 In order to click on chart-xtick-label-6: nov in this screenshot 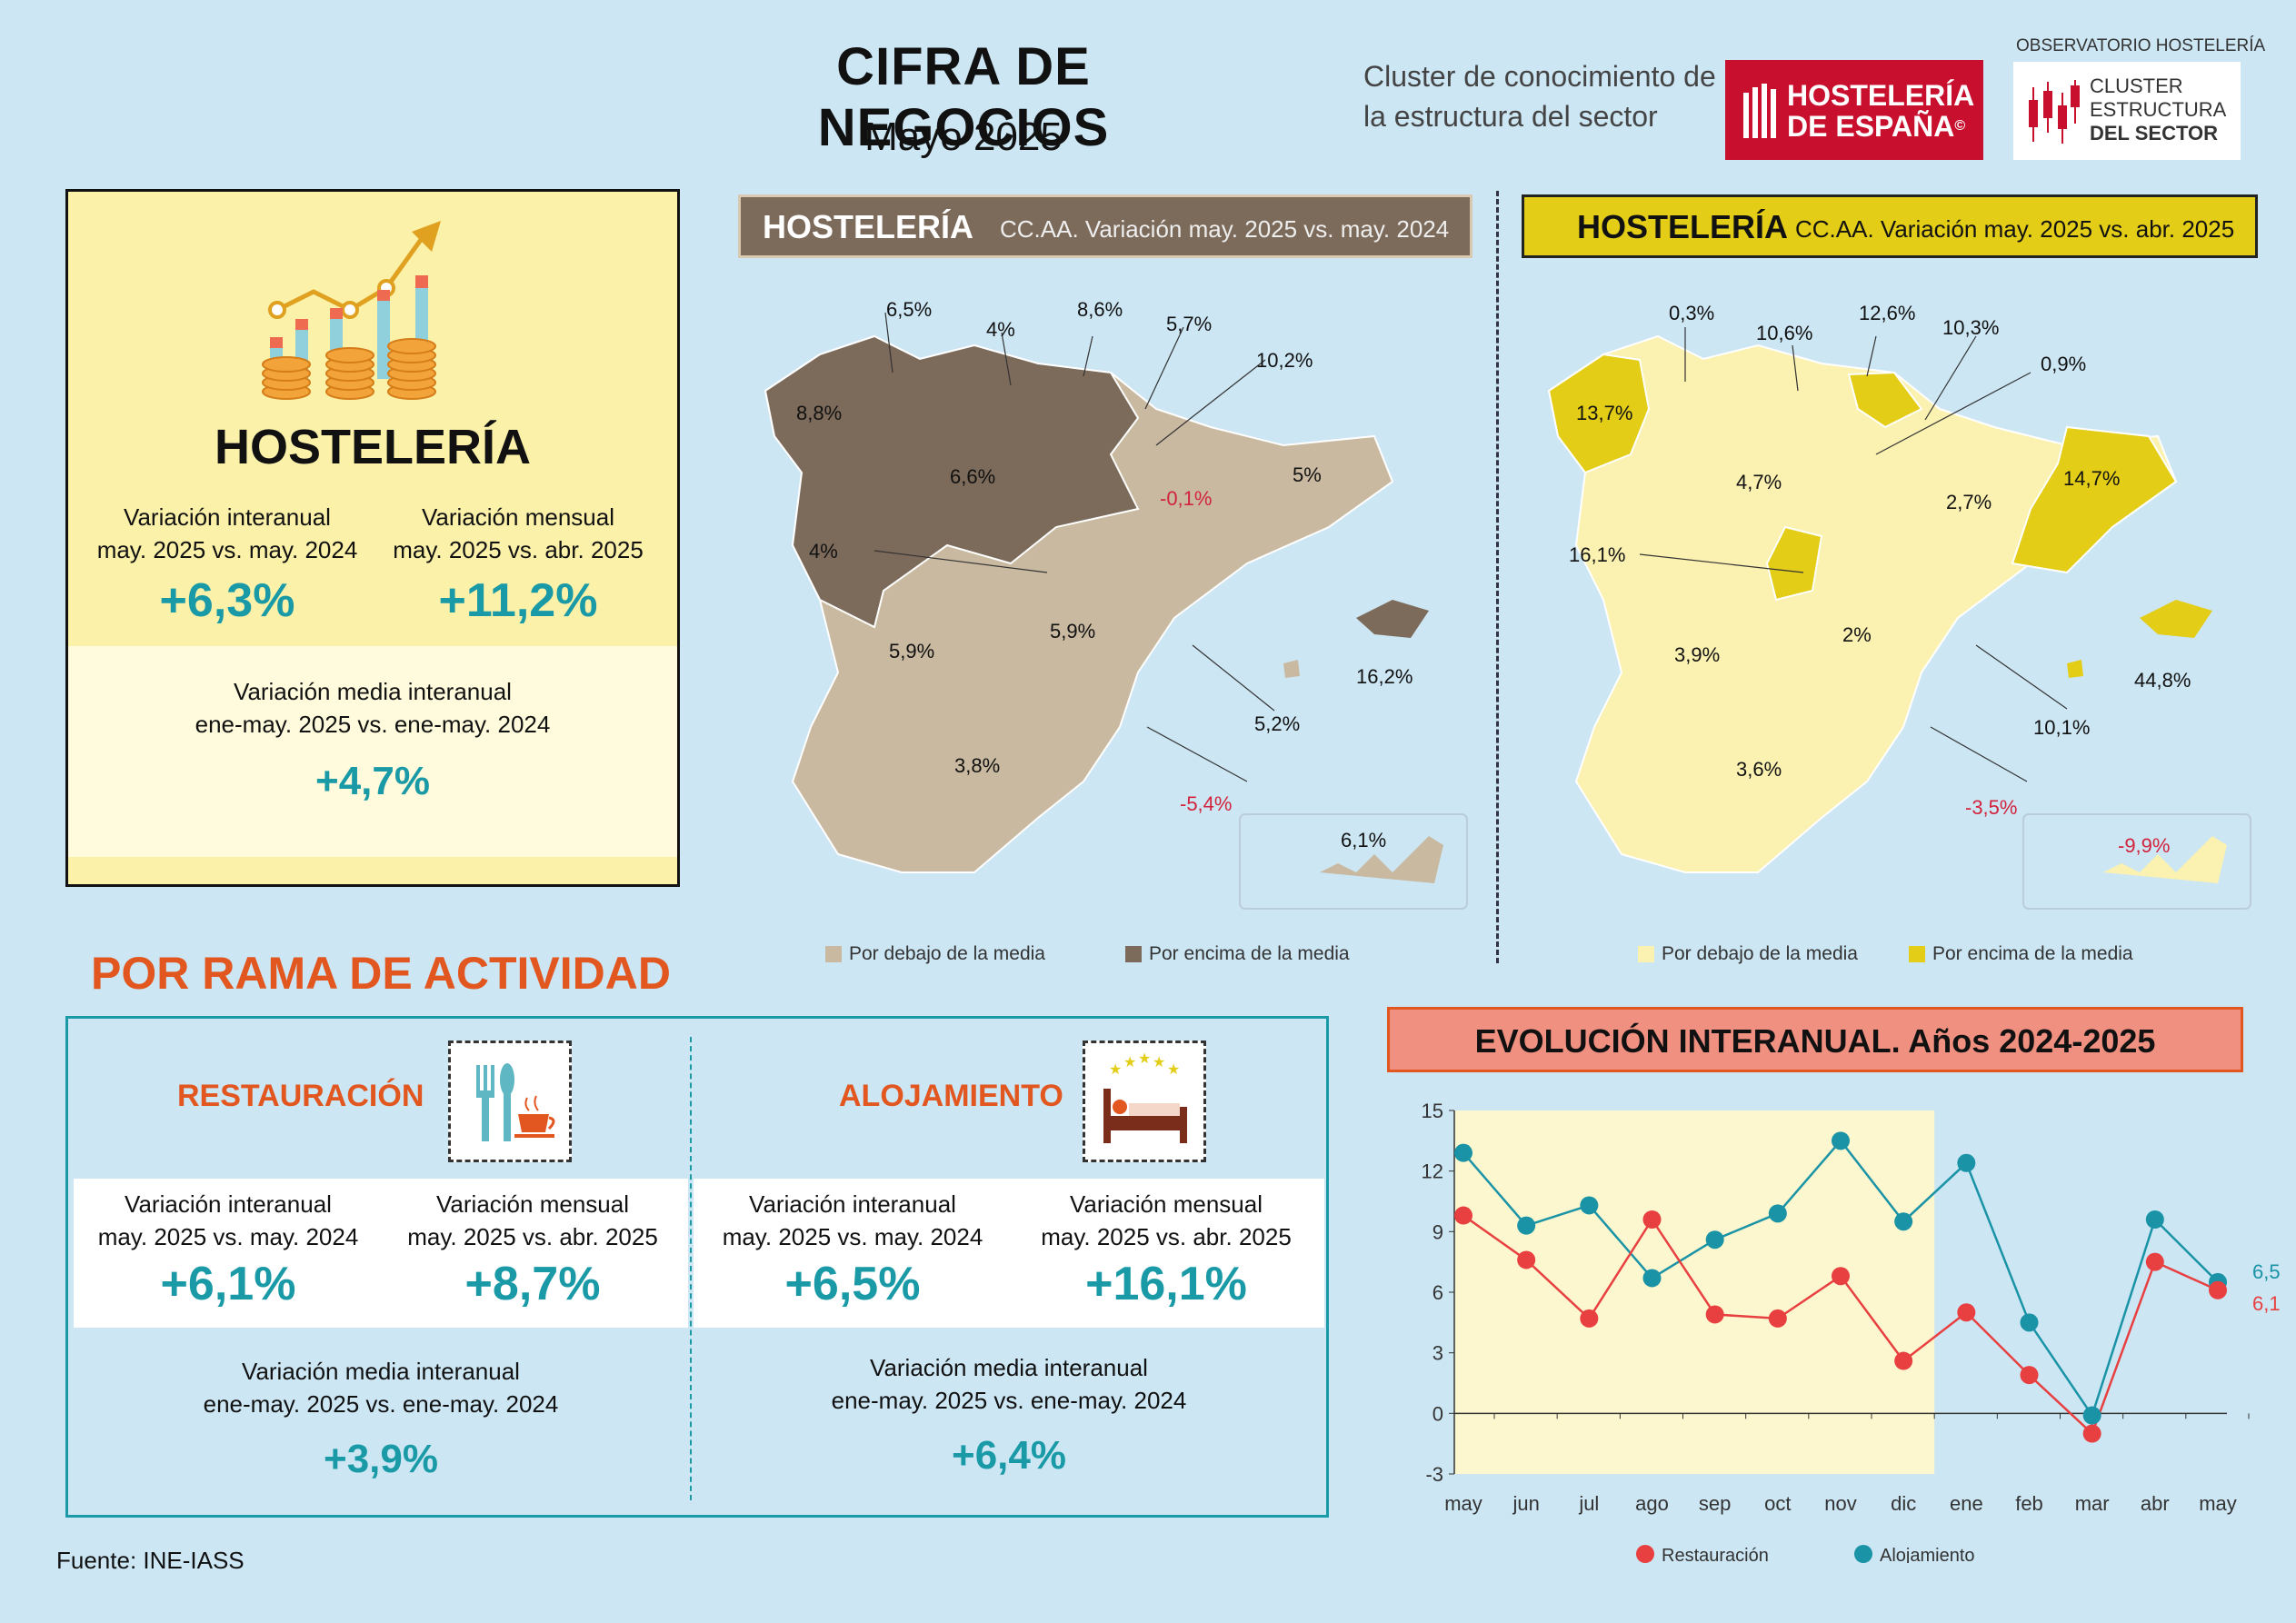, I will do `click(1840, 1504)`.